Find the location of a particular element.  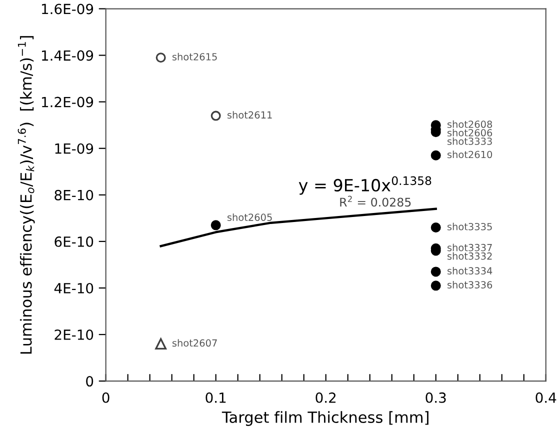

annotation: shot3333 is located at coordinates (469, 141).